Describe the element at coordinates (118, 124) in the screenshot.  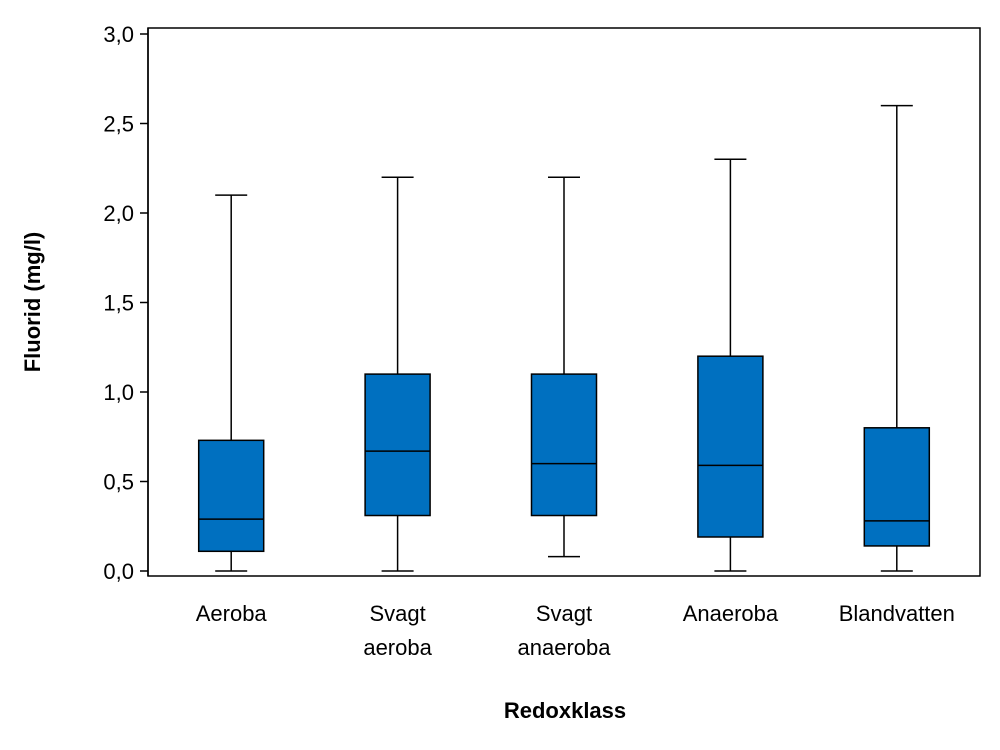
I see `y-tick-label: 2,5` at that location.